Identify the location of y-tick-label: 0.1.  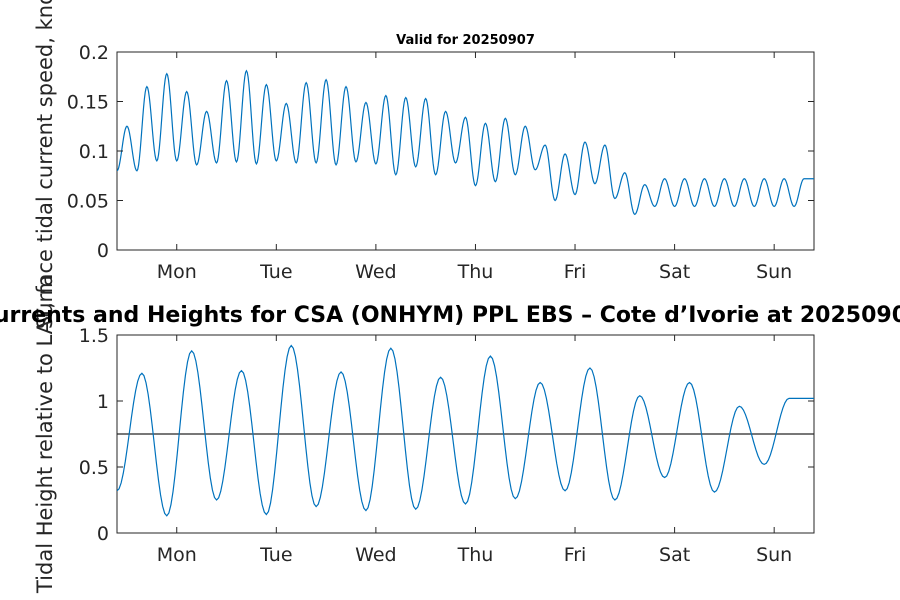
(94, 152).